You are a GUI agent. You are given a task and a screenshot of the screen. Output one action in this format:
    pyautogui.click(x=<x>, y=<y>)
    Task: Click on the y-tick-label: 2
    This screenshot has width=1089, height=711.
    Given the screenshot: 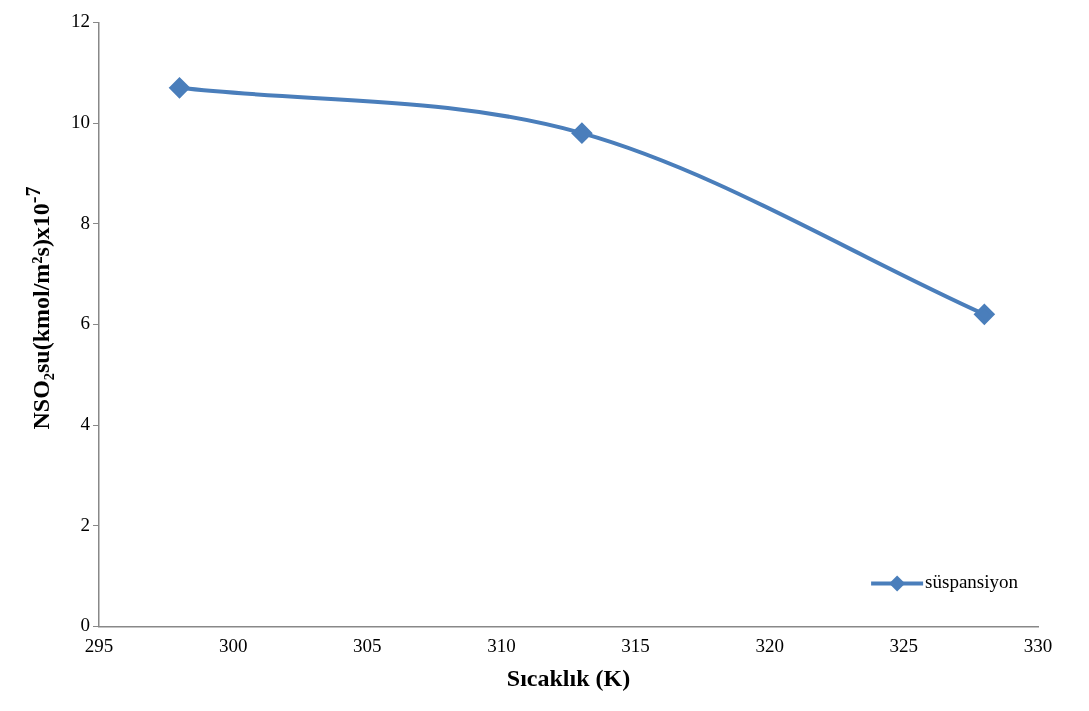 What is the action you would take?
    pyautogui.click(x=85, y=524)
    